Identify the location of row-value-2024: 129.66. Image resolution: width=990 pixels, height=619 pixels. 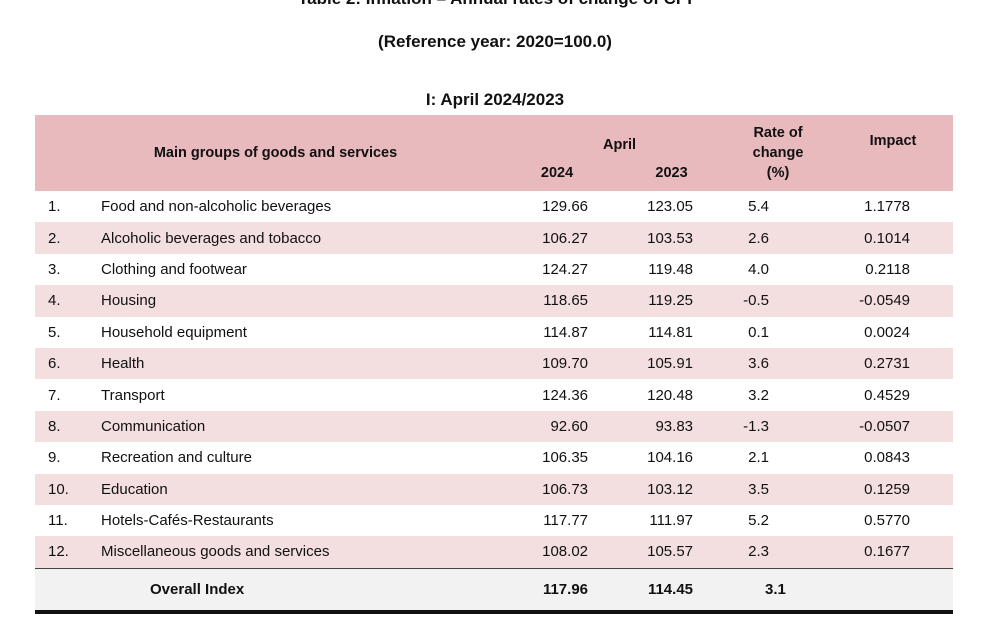
(565, 207).